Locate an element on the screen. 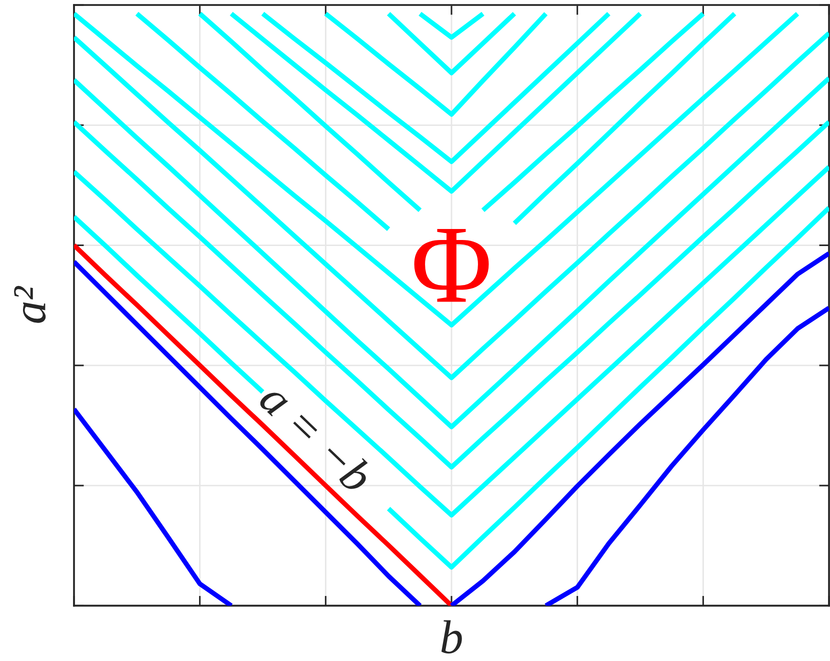  y-axis-title: a² is located at coordinates (30, 304).